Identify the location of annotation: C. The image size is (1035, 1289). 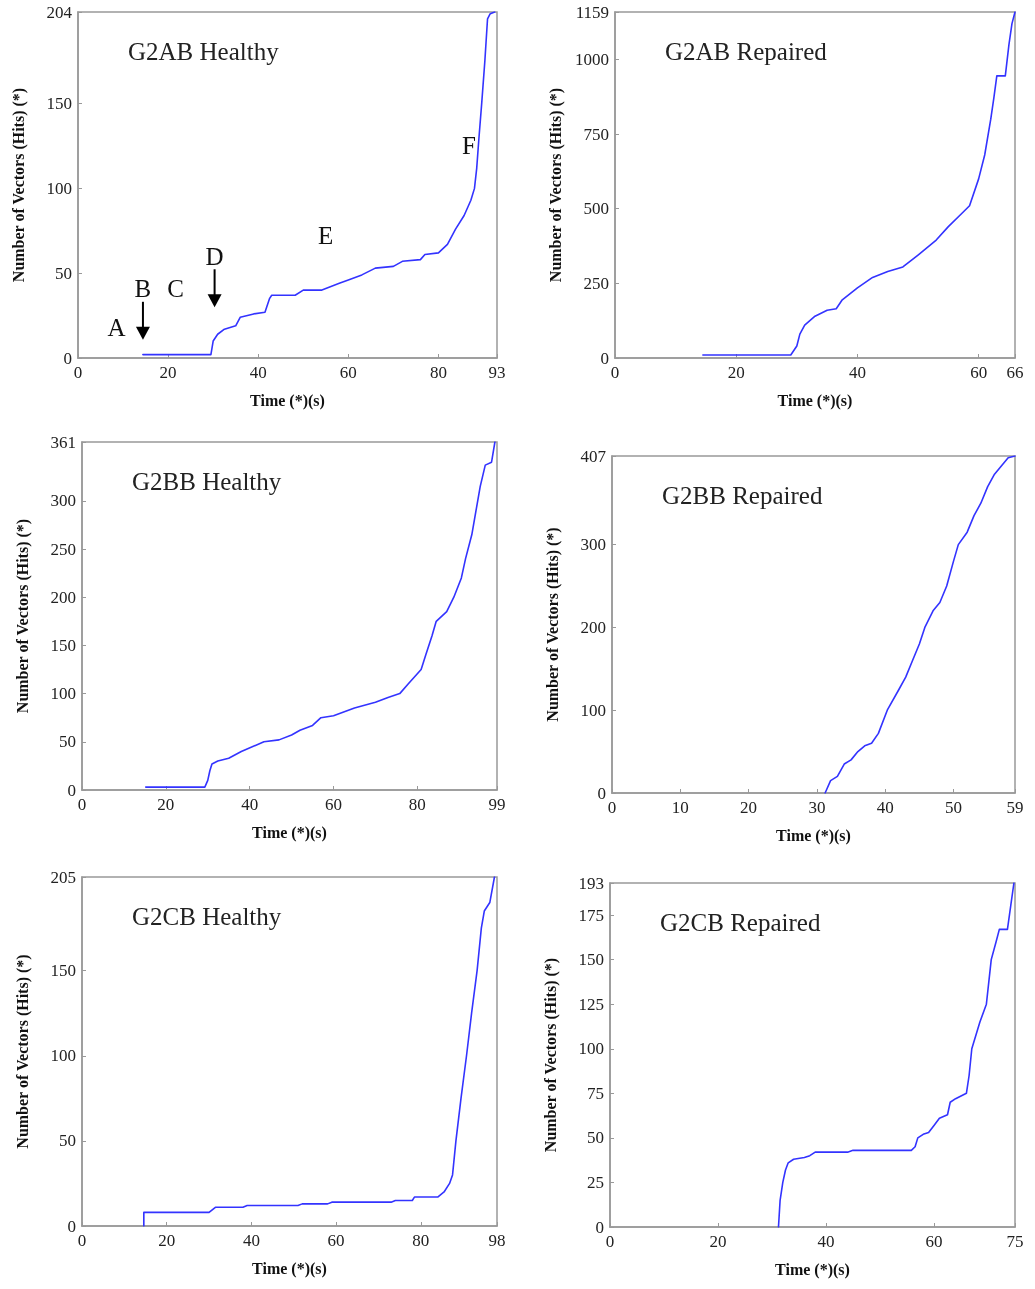
(175, 289).